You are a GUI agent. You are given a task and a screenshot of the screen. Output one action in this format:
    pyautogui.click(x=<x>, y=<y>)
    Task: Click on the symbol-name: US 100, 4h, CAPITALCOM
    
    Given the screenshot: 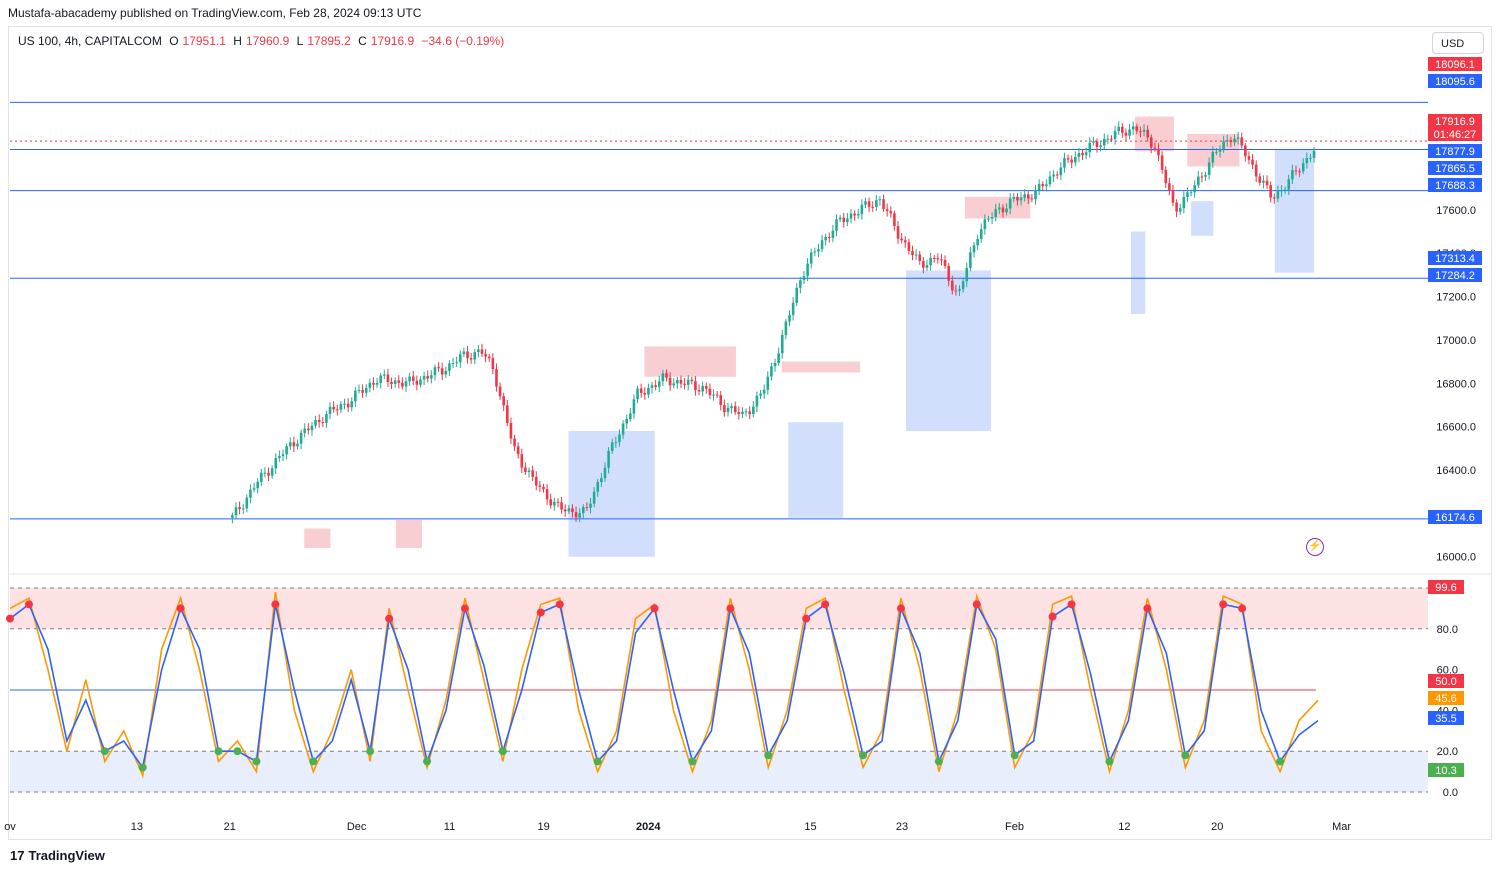 What is the action you would take?
    pyautogui.click(x=90, y=41)
    